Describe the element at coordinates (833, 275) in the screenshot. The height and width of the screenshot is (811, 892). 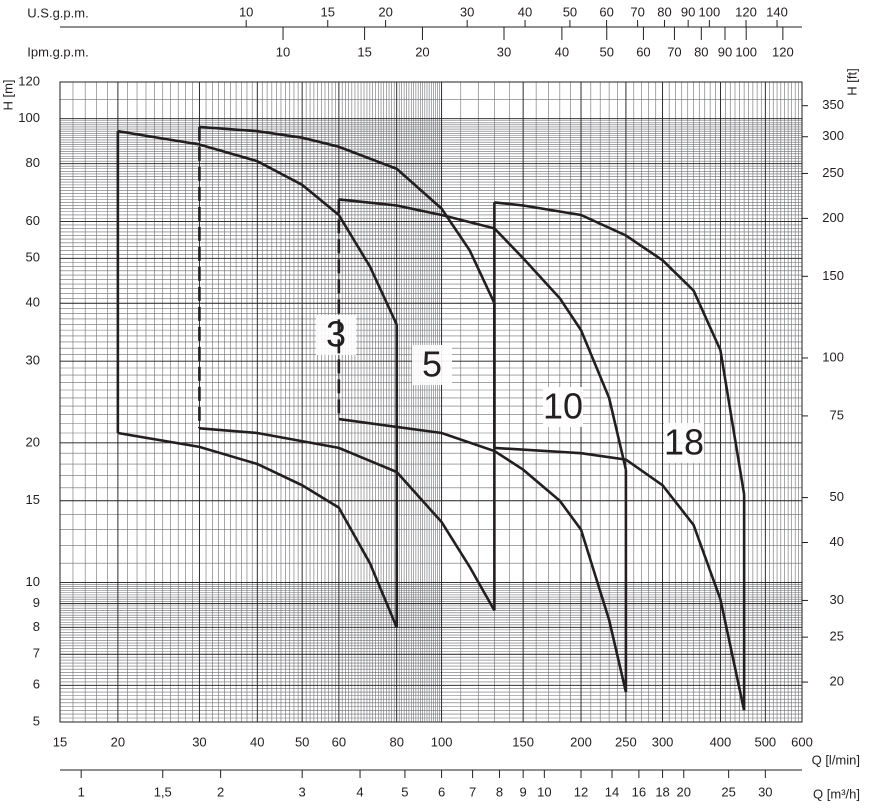
I see `y2-tick-label: 150` at that location.